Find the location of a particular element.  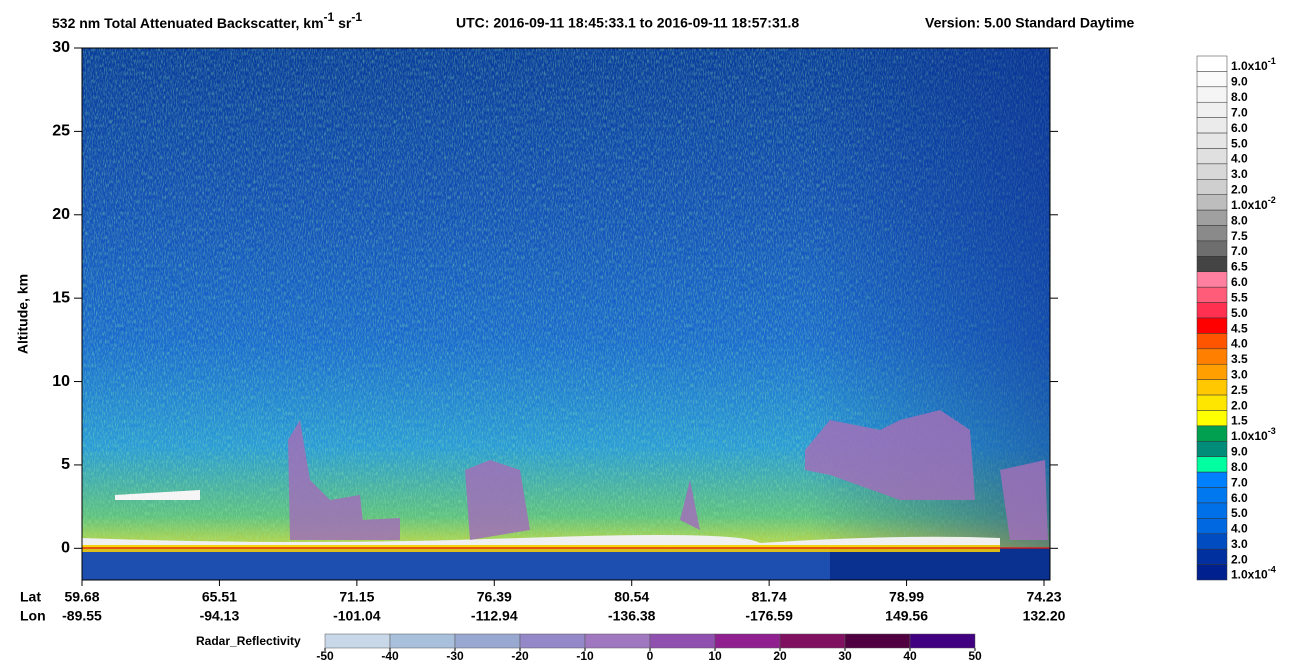

radar-tick-label: -20 is located at coordinates (520, 656).